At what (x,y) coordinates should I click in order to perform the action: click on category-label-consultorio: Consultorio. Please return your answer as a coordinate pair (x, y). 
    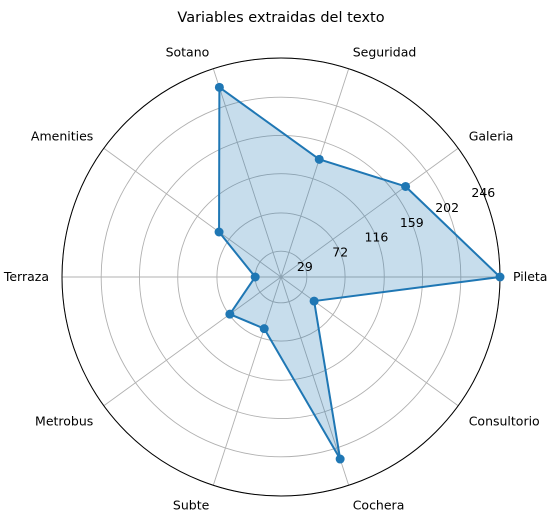
    Looking at the image, I should click on (504, 420).